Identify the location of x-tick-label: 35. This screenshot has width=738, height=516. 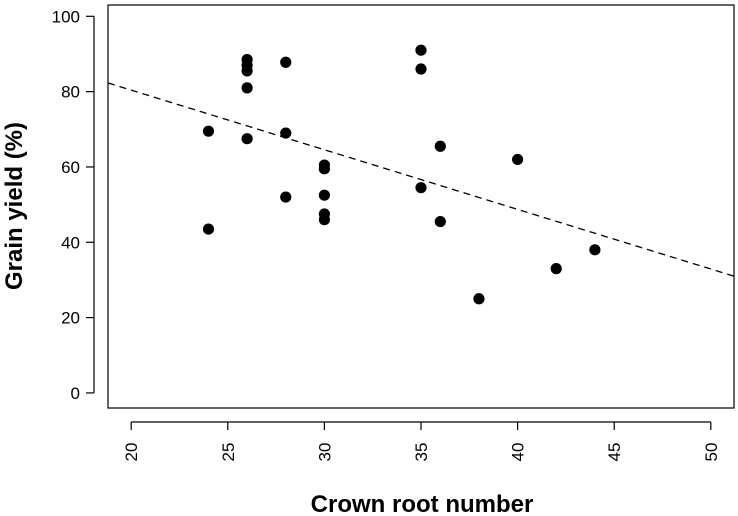
(421, 452).